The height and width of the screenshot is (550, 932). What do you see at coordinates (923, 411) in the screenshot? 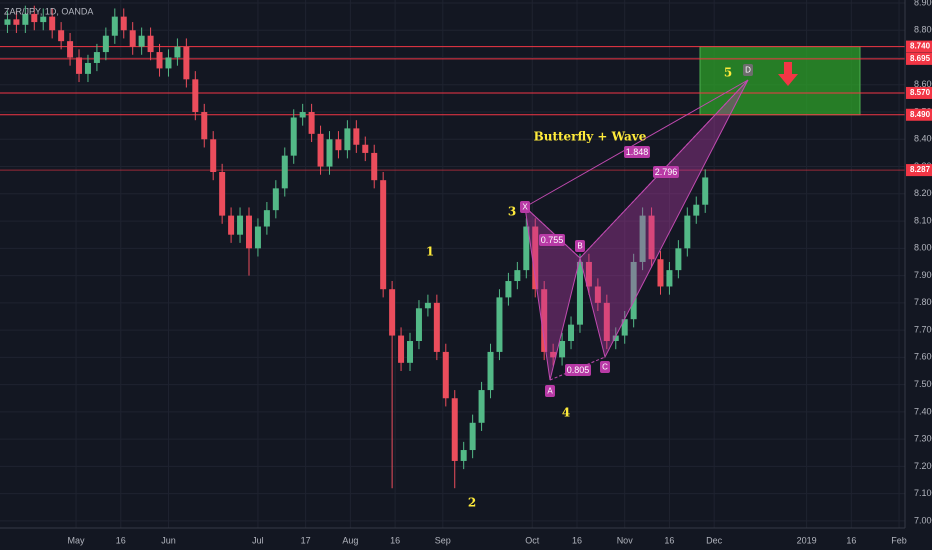
I see `y-tick-label: 7.400` at bounding box center [923, 411].